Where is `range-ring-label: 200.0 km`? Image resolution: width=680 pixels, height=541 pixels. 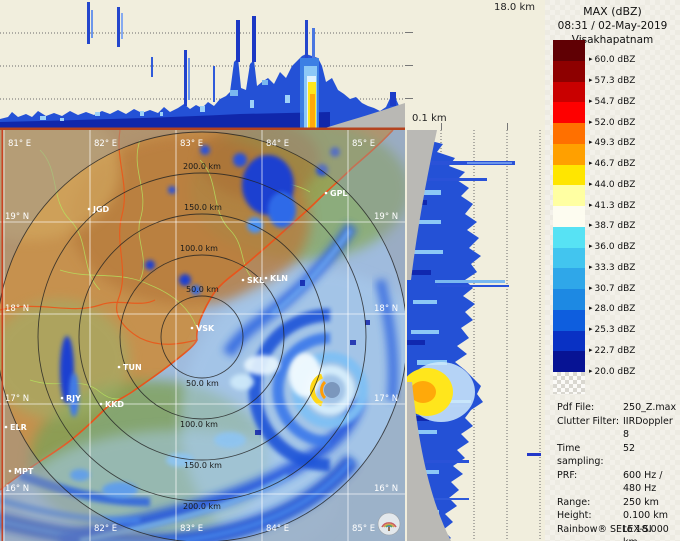 range-ring-label: 200.0 km is located at coordinates (202, 166).